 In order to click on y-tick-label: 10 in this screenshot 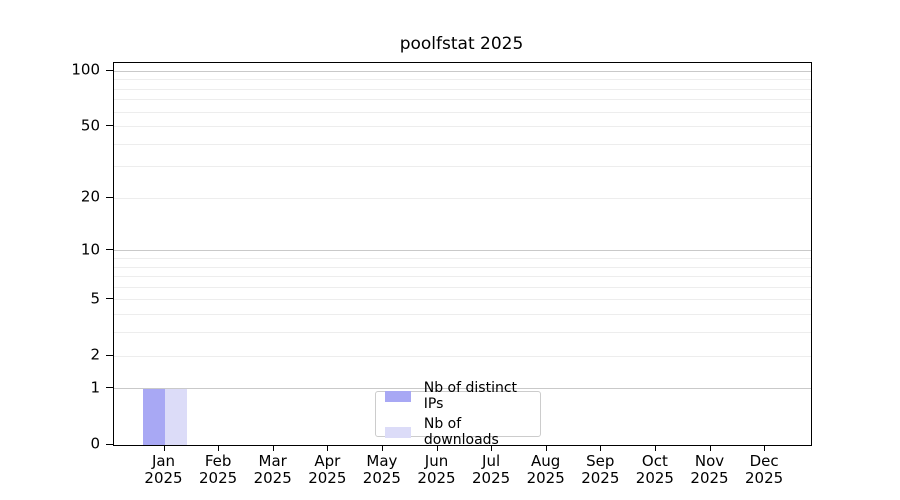, I will do `click(90, 249)`.